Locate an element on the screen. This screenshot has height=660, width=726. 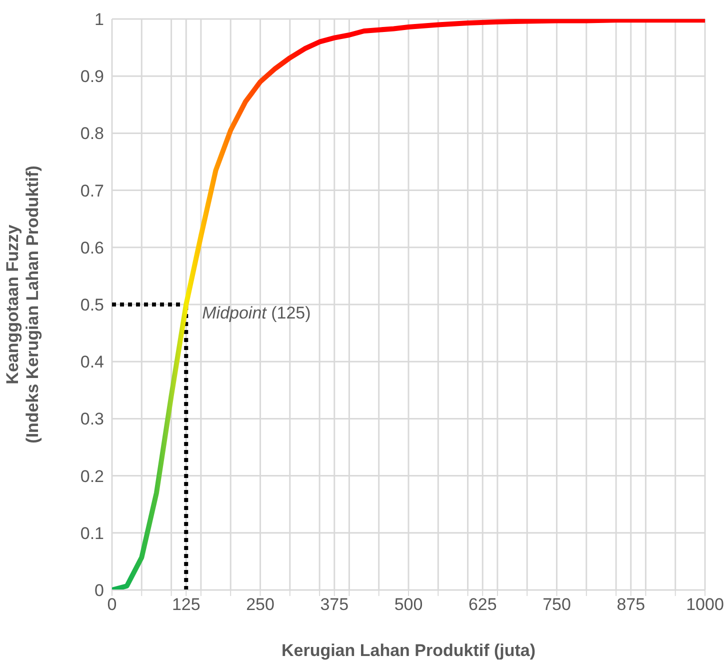
y-tick-label: 0.1 is located at coordinates (92, 533).